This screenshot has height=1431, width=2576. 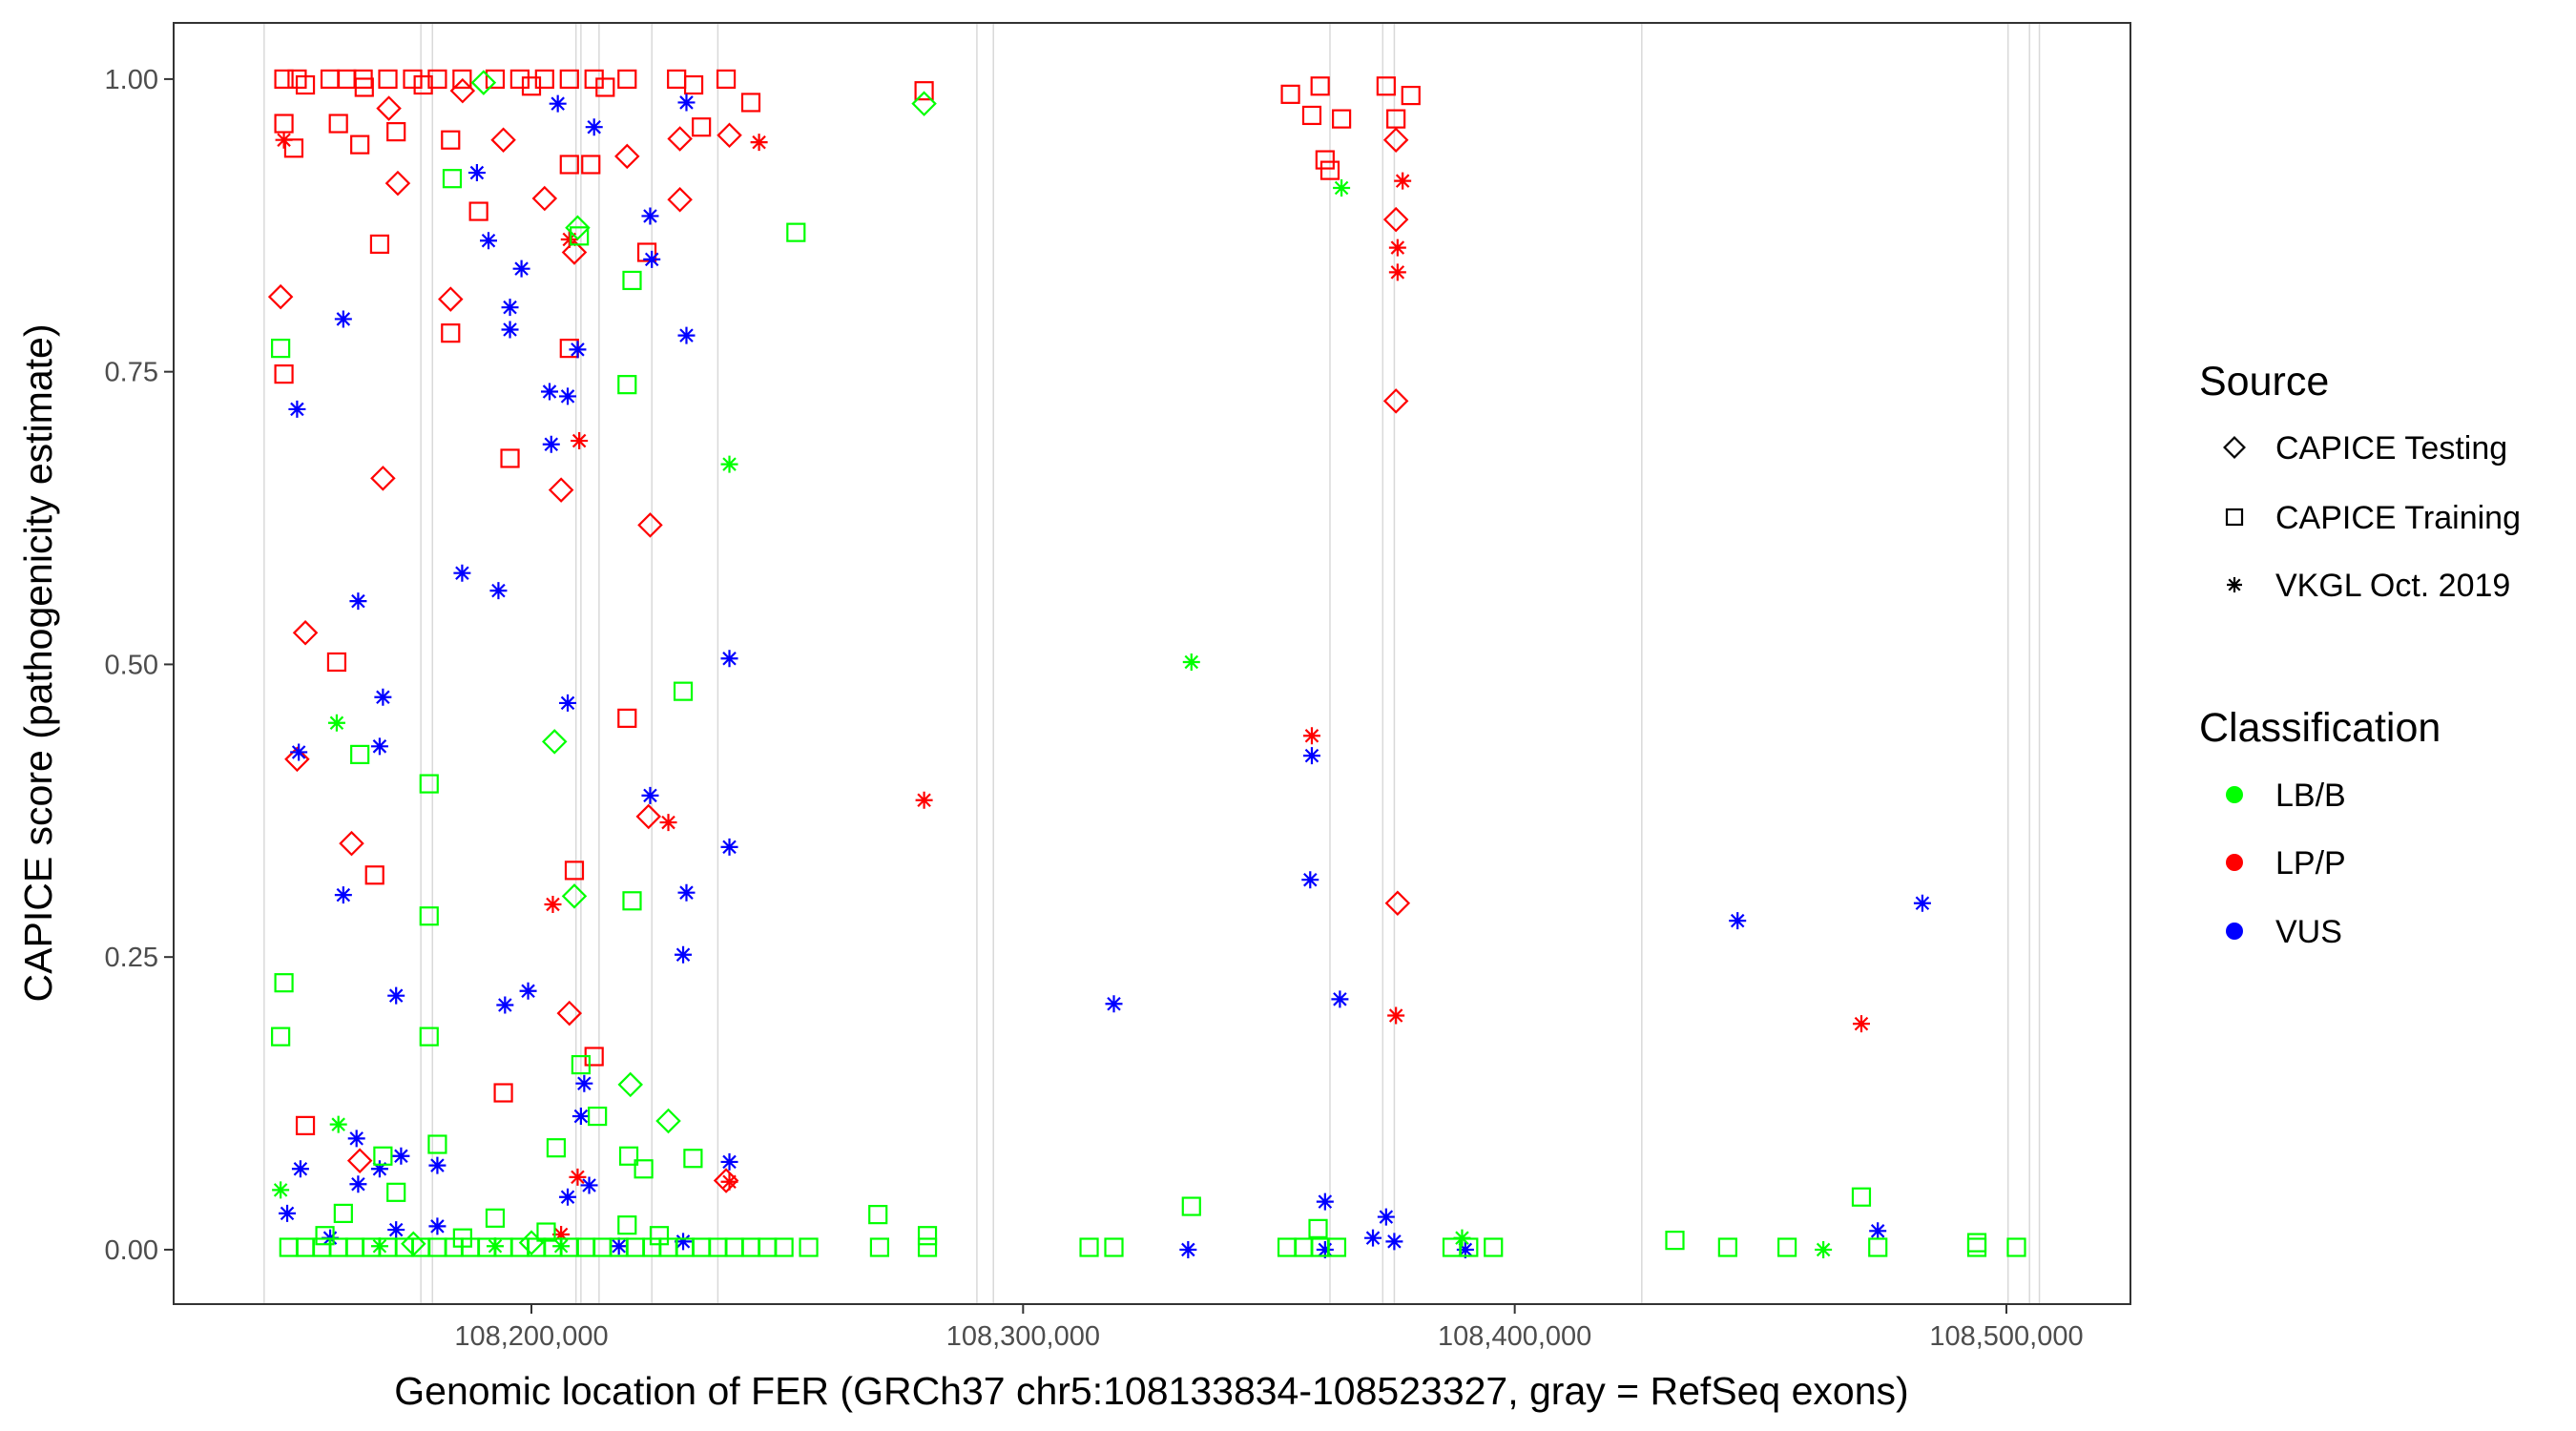 What do you see at coordinates (1514, 1336) in the screenshot?
I see `x-tick-label: 108,400,000` at bounding box center [1514, 1336].